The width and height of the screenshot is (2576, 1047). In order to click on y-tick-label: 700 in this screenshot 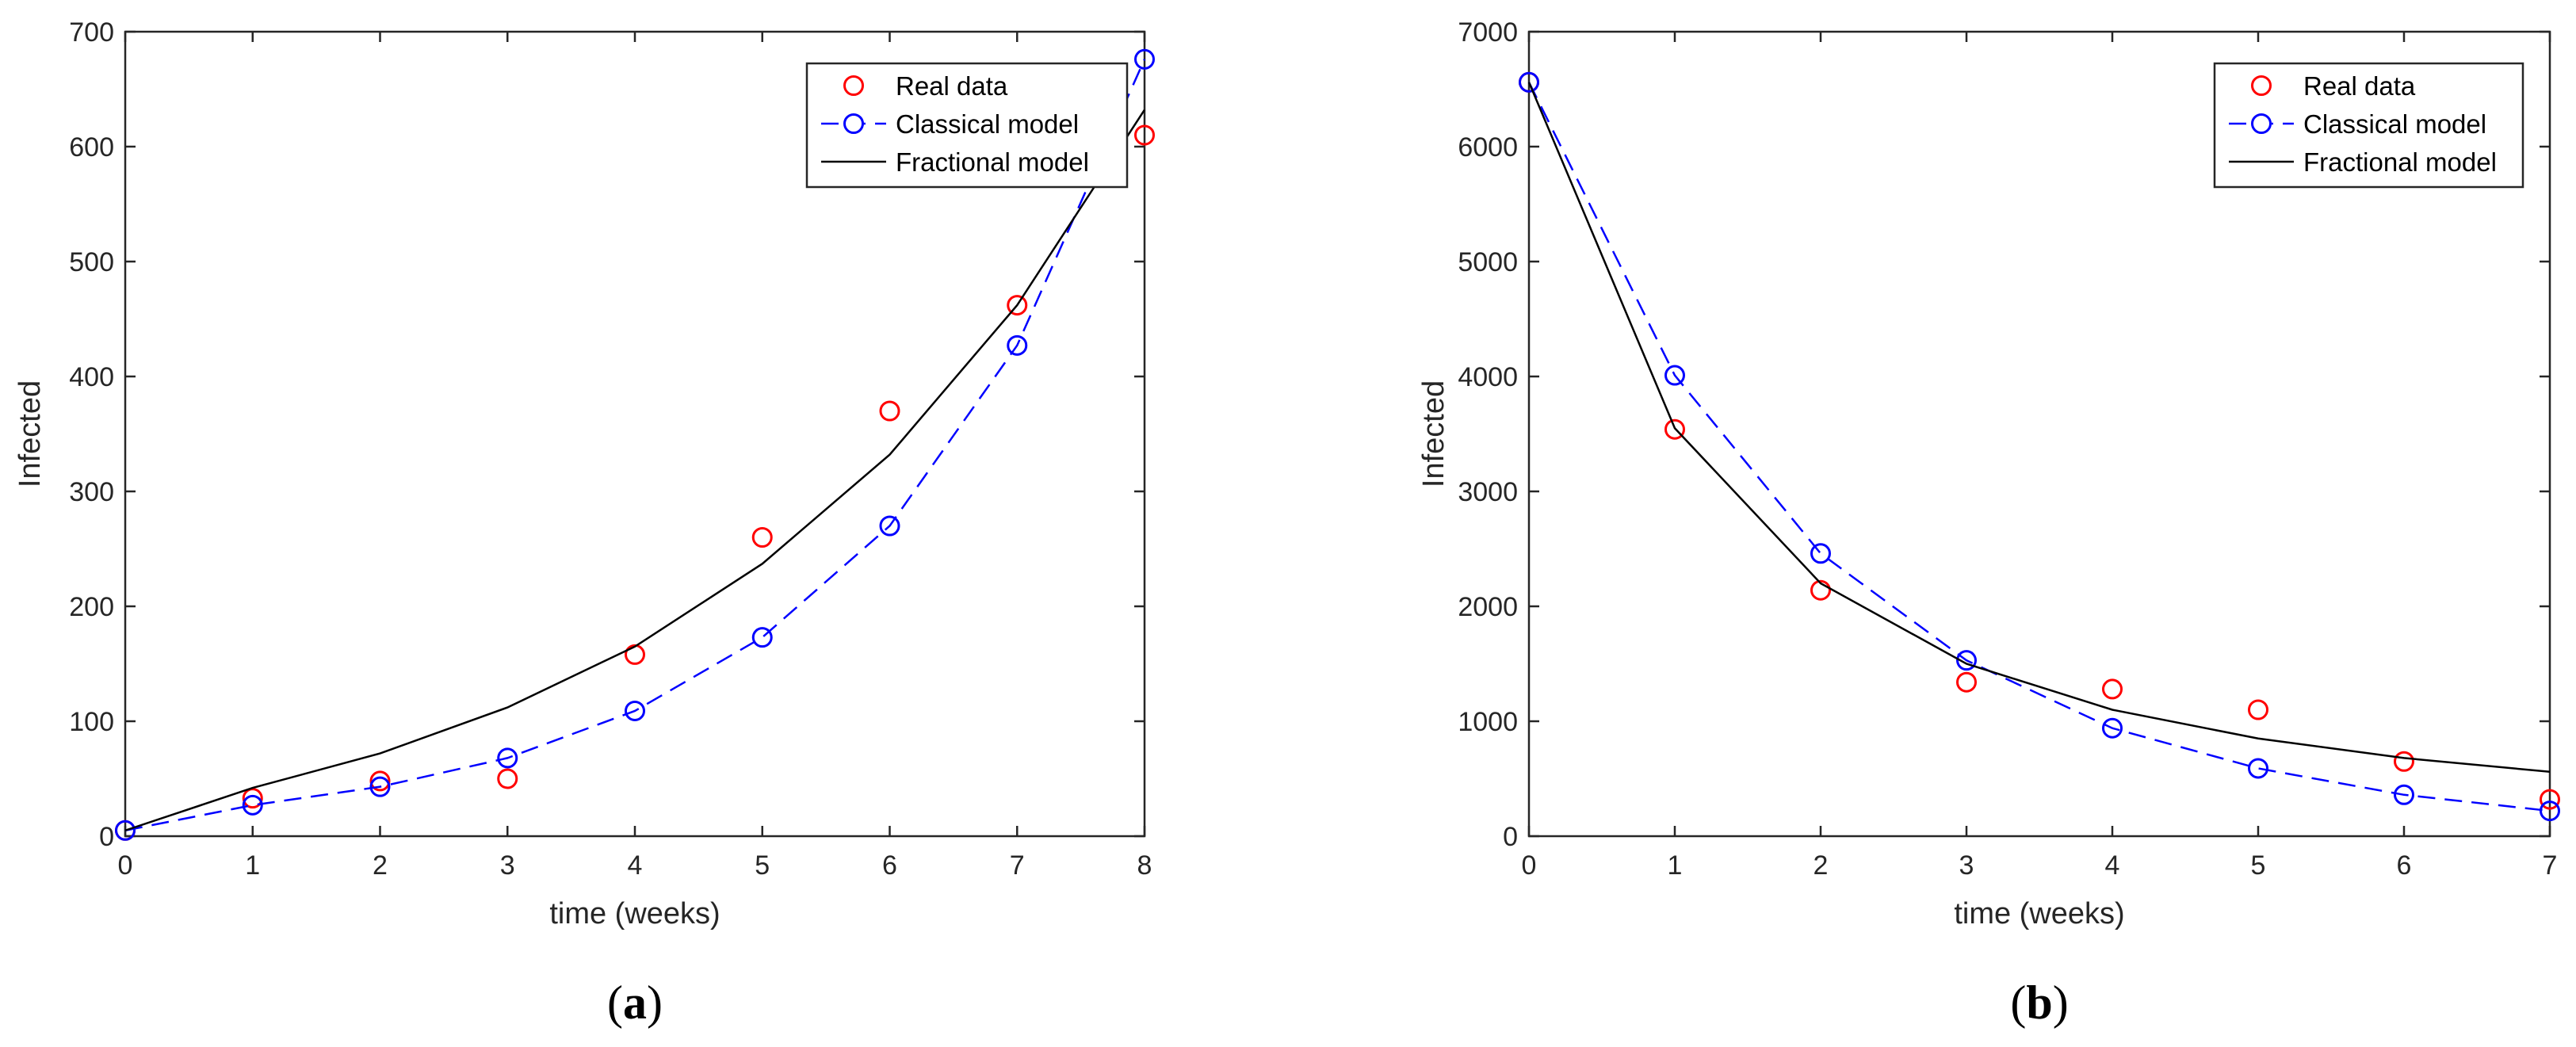, I will do `click(91, 33)`.